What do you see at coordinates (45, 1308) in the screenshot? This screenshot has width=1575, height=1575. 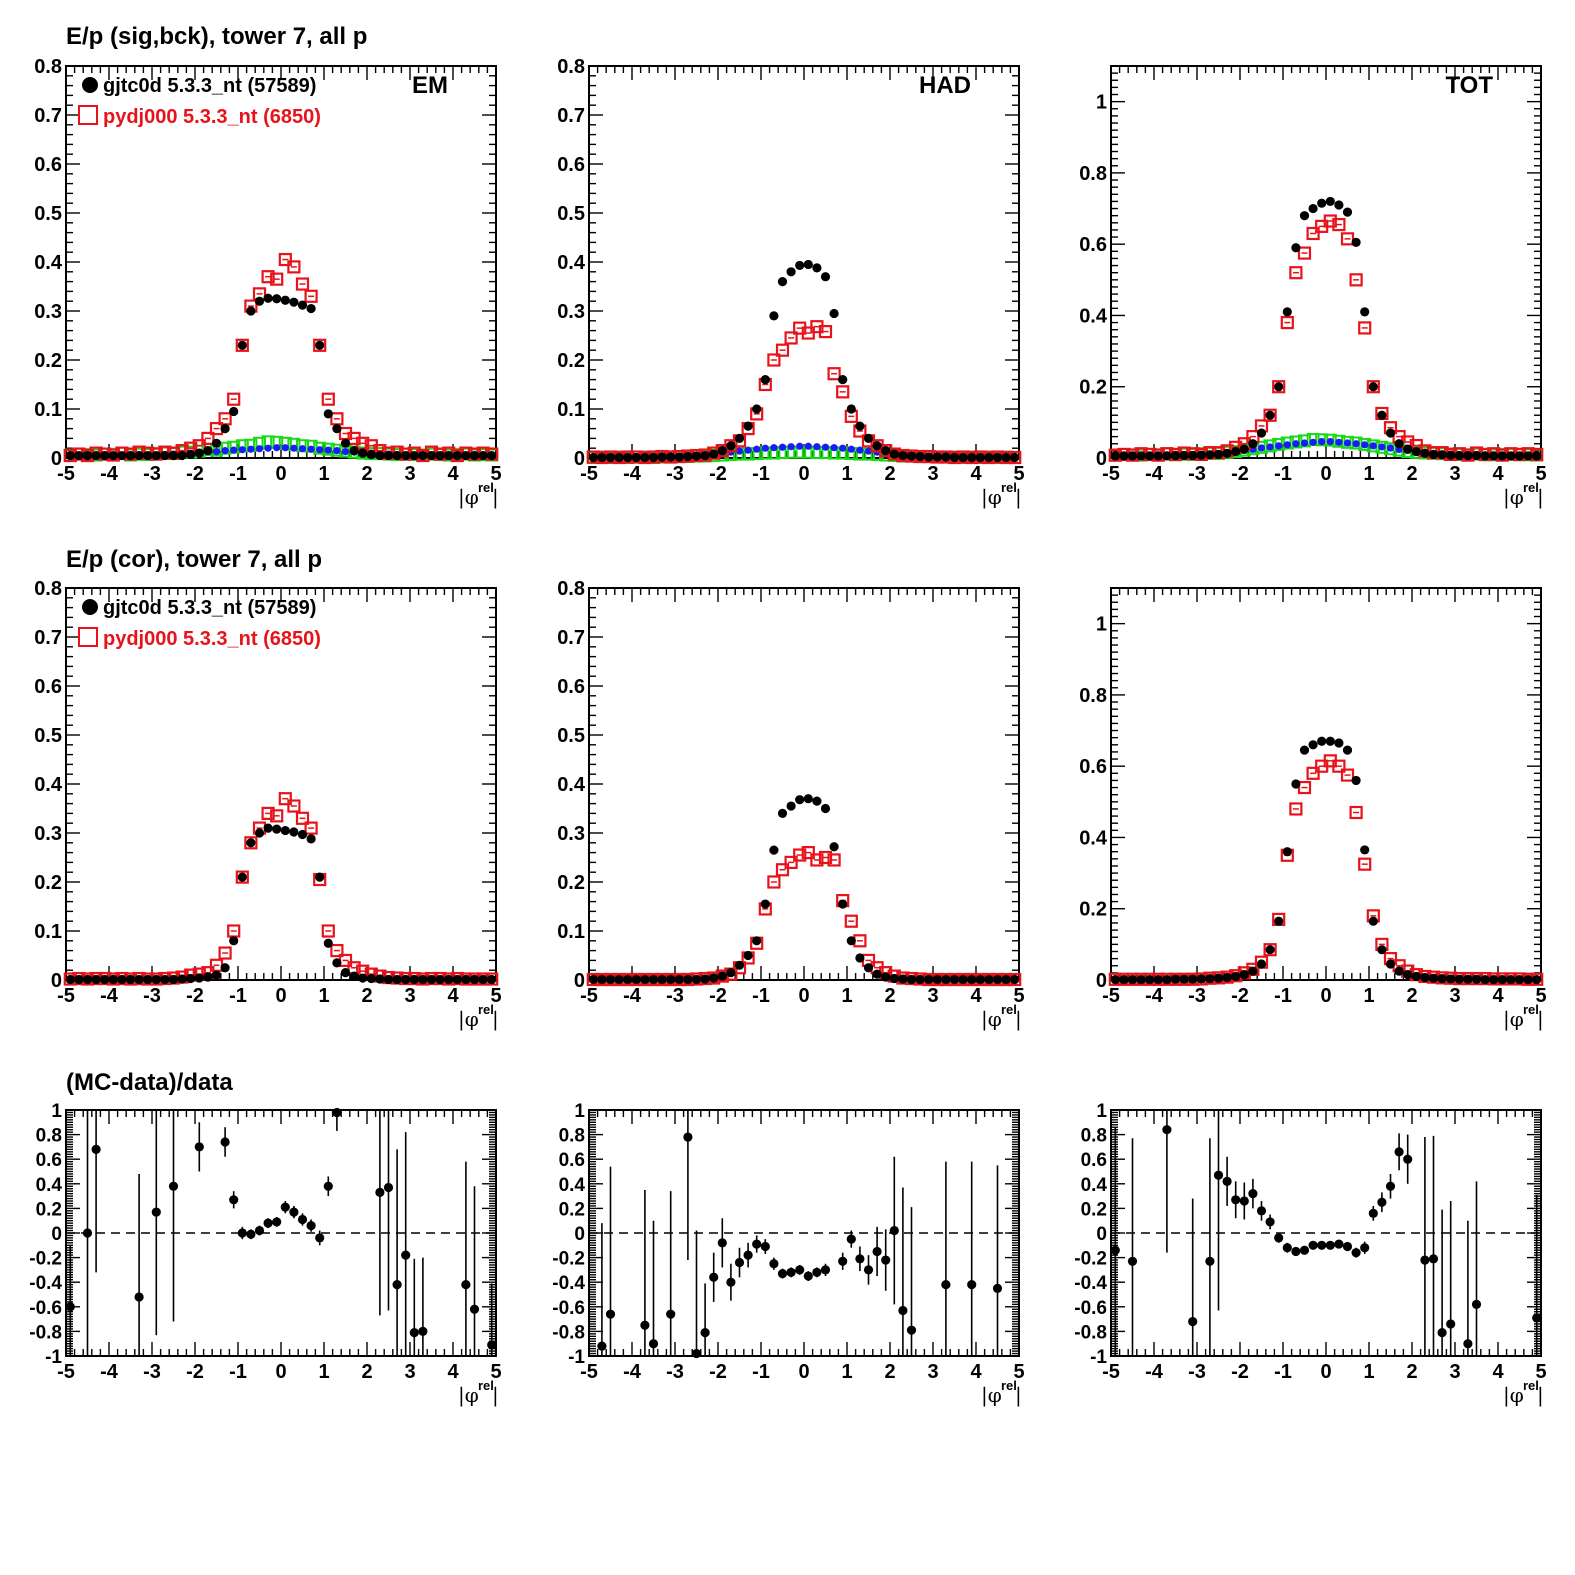 I see `y-tick-label: -0.6` at bounding box center [45, 1308].